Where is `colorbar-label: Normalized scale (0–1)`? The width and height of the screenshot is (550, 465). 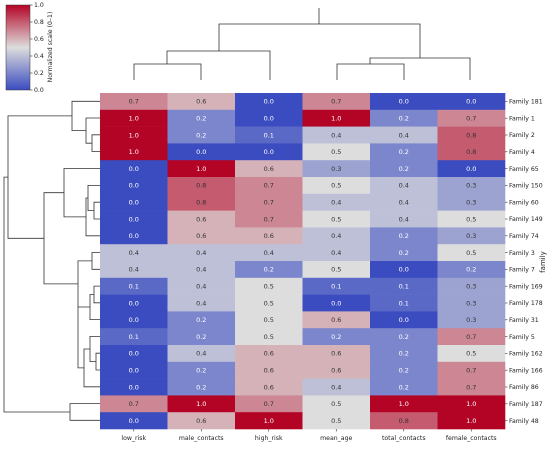 colorbar-label: Normalized scale (0–1) is located at coordinates (50, 47).